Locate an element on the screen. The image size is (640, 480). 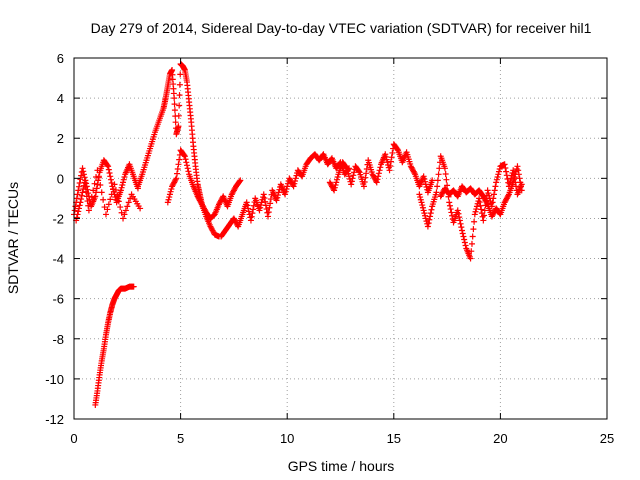
x-tick-label: 15 is located at coordinates (394, 438).